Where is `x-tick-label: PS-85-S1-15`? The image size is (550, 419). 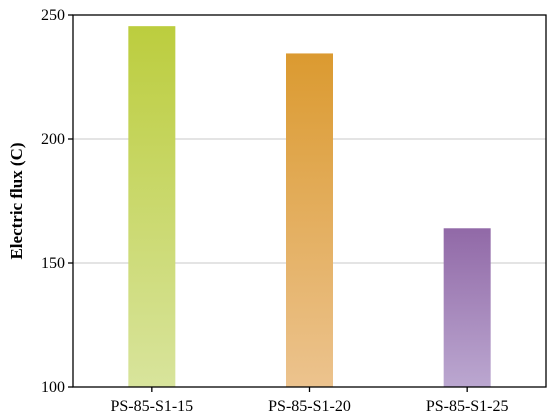
x-tick-label: PS-85-S1-15 is located at coordinates (151, 406).